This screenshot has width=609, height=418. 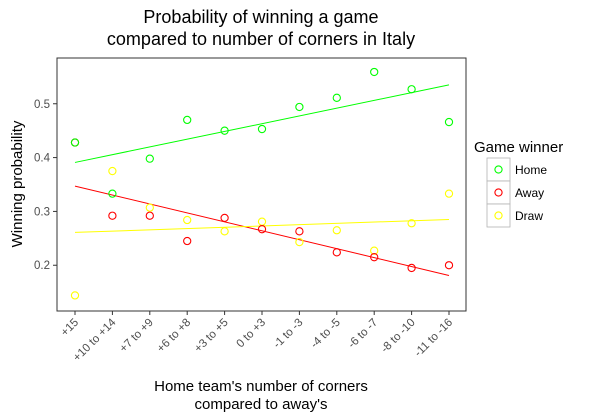 What do you see at coordinates (261, 404) in the screenshot?
I see `x-axis-title-line-2: compared to away's` at bounding box center [261, 404].